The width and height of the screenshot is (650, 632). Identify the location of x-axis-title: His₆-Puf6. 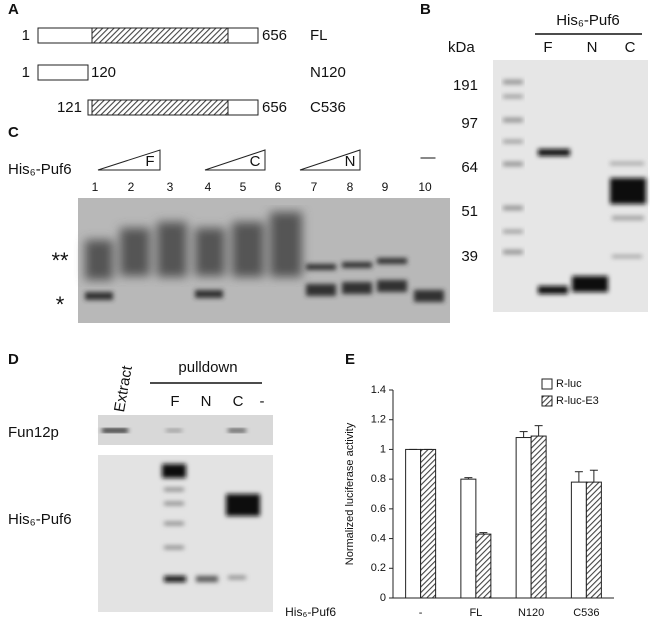
(310, 612).